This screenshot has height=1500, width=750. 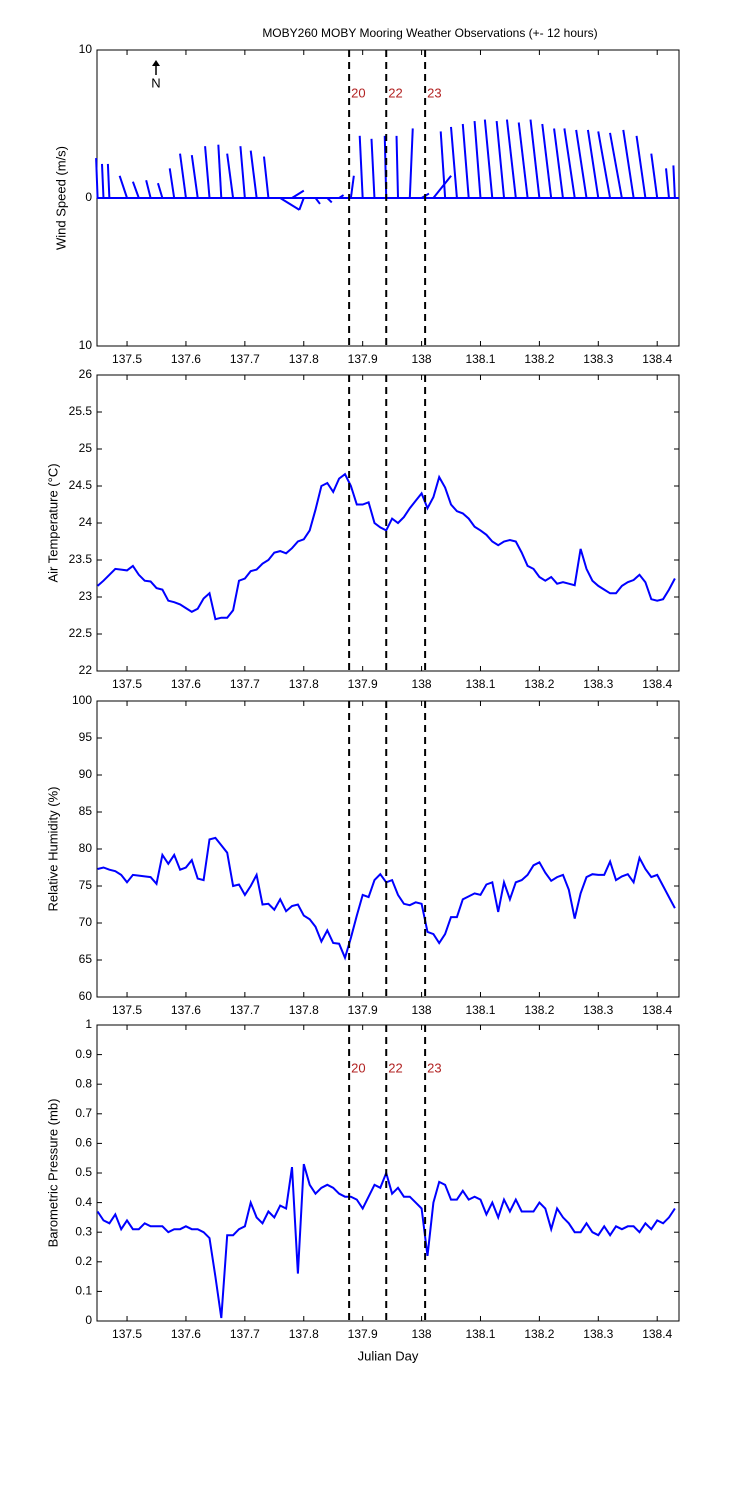 What do you see at coordinates (81, 559) in the screenshot?
I see `y-tick-label: 23.5` at bounding box center [81, 559].